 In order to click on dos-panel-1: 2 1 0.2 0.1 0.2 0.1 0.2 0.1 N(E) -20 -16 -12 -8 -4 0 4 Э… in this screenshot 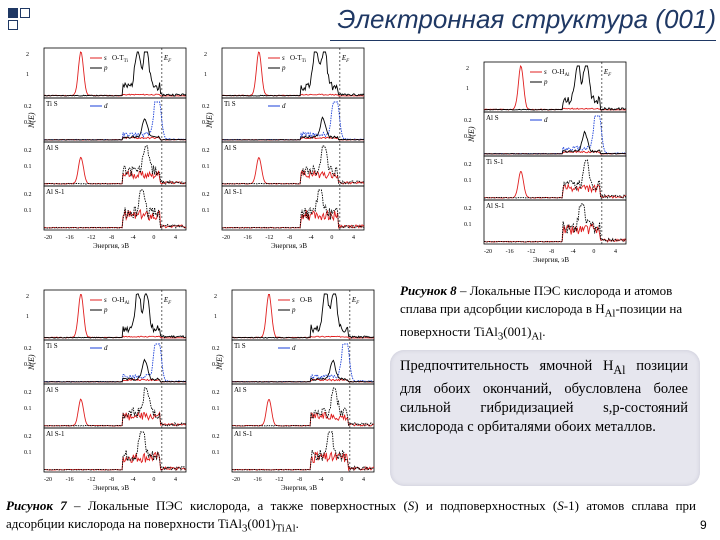, I will do `click(107, 148)`.